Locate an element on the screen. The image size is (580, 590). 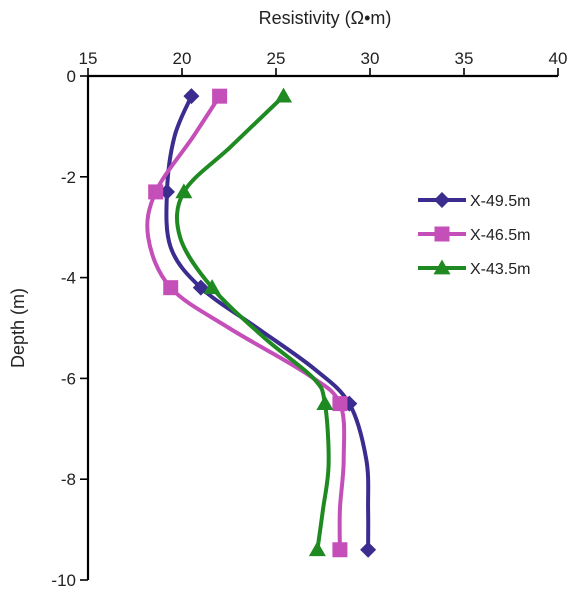
x-ticks: 15 20 25 30 35 40 is located at coordinates (323, 62).